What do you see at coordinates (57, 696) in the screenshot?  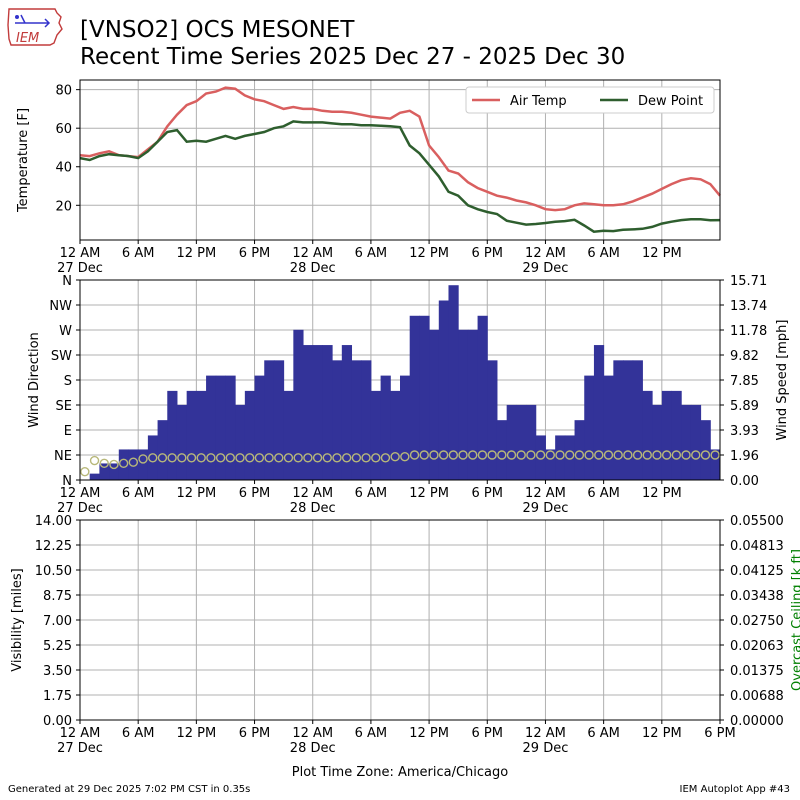 I see `visibility-tick-label: 1.75` at bounding box center [57, 696].